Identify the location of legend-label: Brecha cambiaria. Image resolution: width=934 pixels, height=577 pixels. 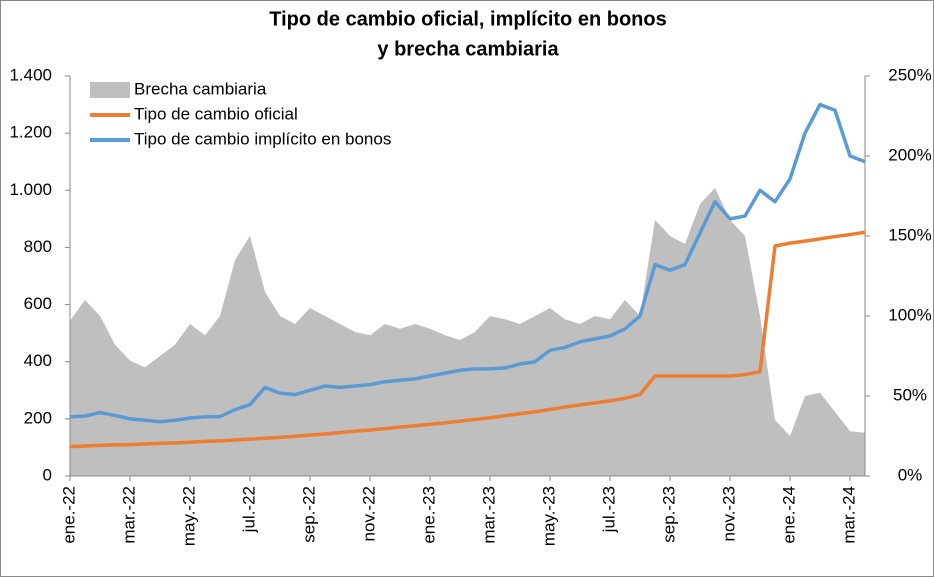
(200, 88).